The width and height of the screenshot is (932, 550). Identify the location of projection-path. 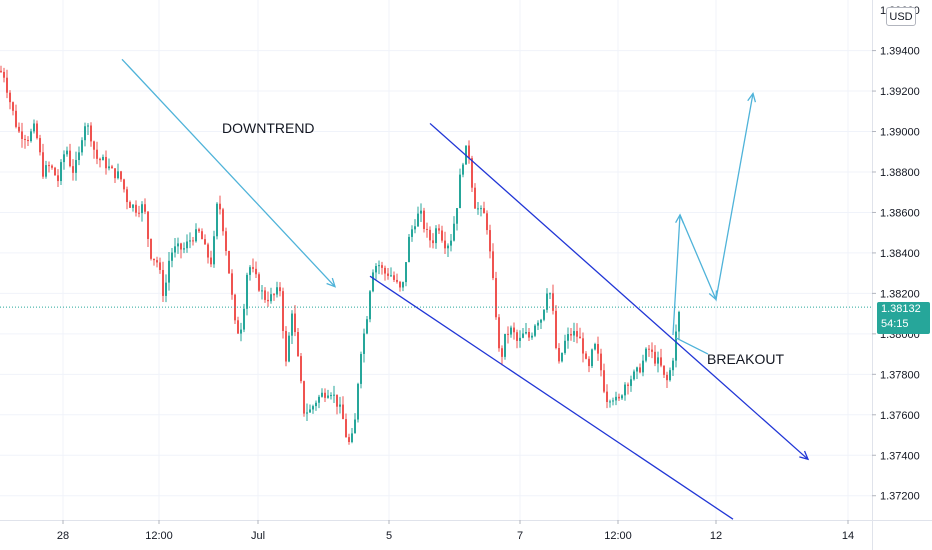
(713, 214).